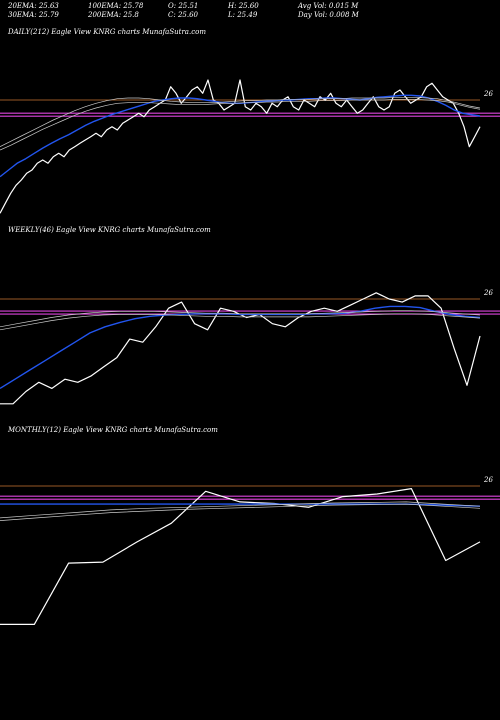 This screenshot has width=500, height=720. I want to click on header-low: L: 25.49, so click(243, 15).